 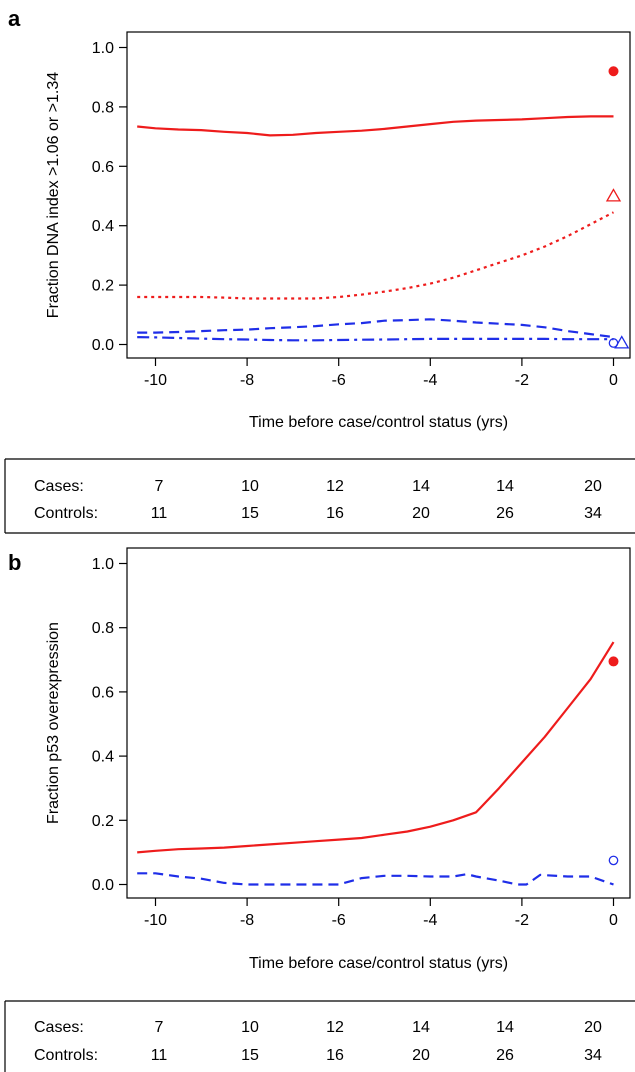 I want to click on point-open-circle, so click(x=613, y=860).